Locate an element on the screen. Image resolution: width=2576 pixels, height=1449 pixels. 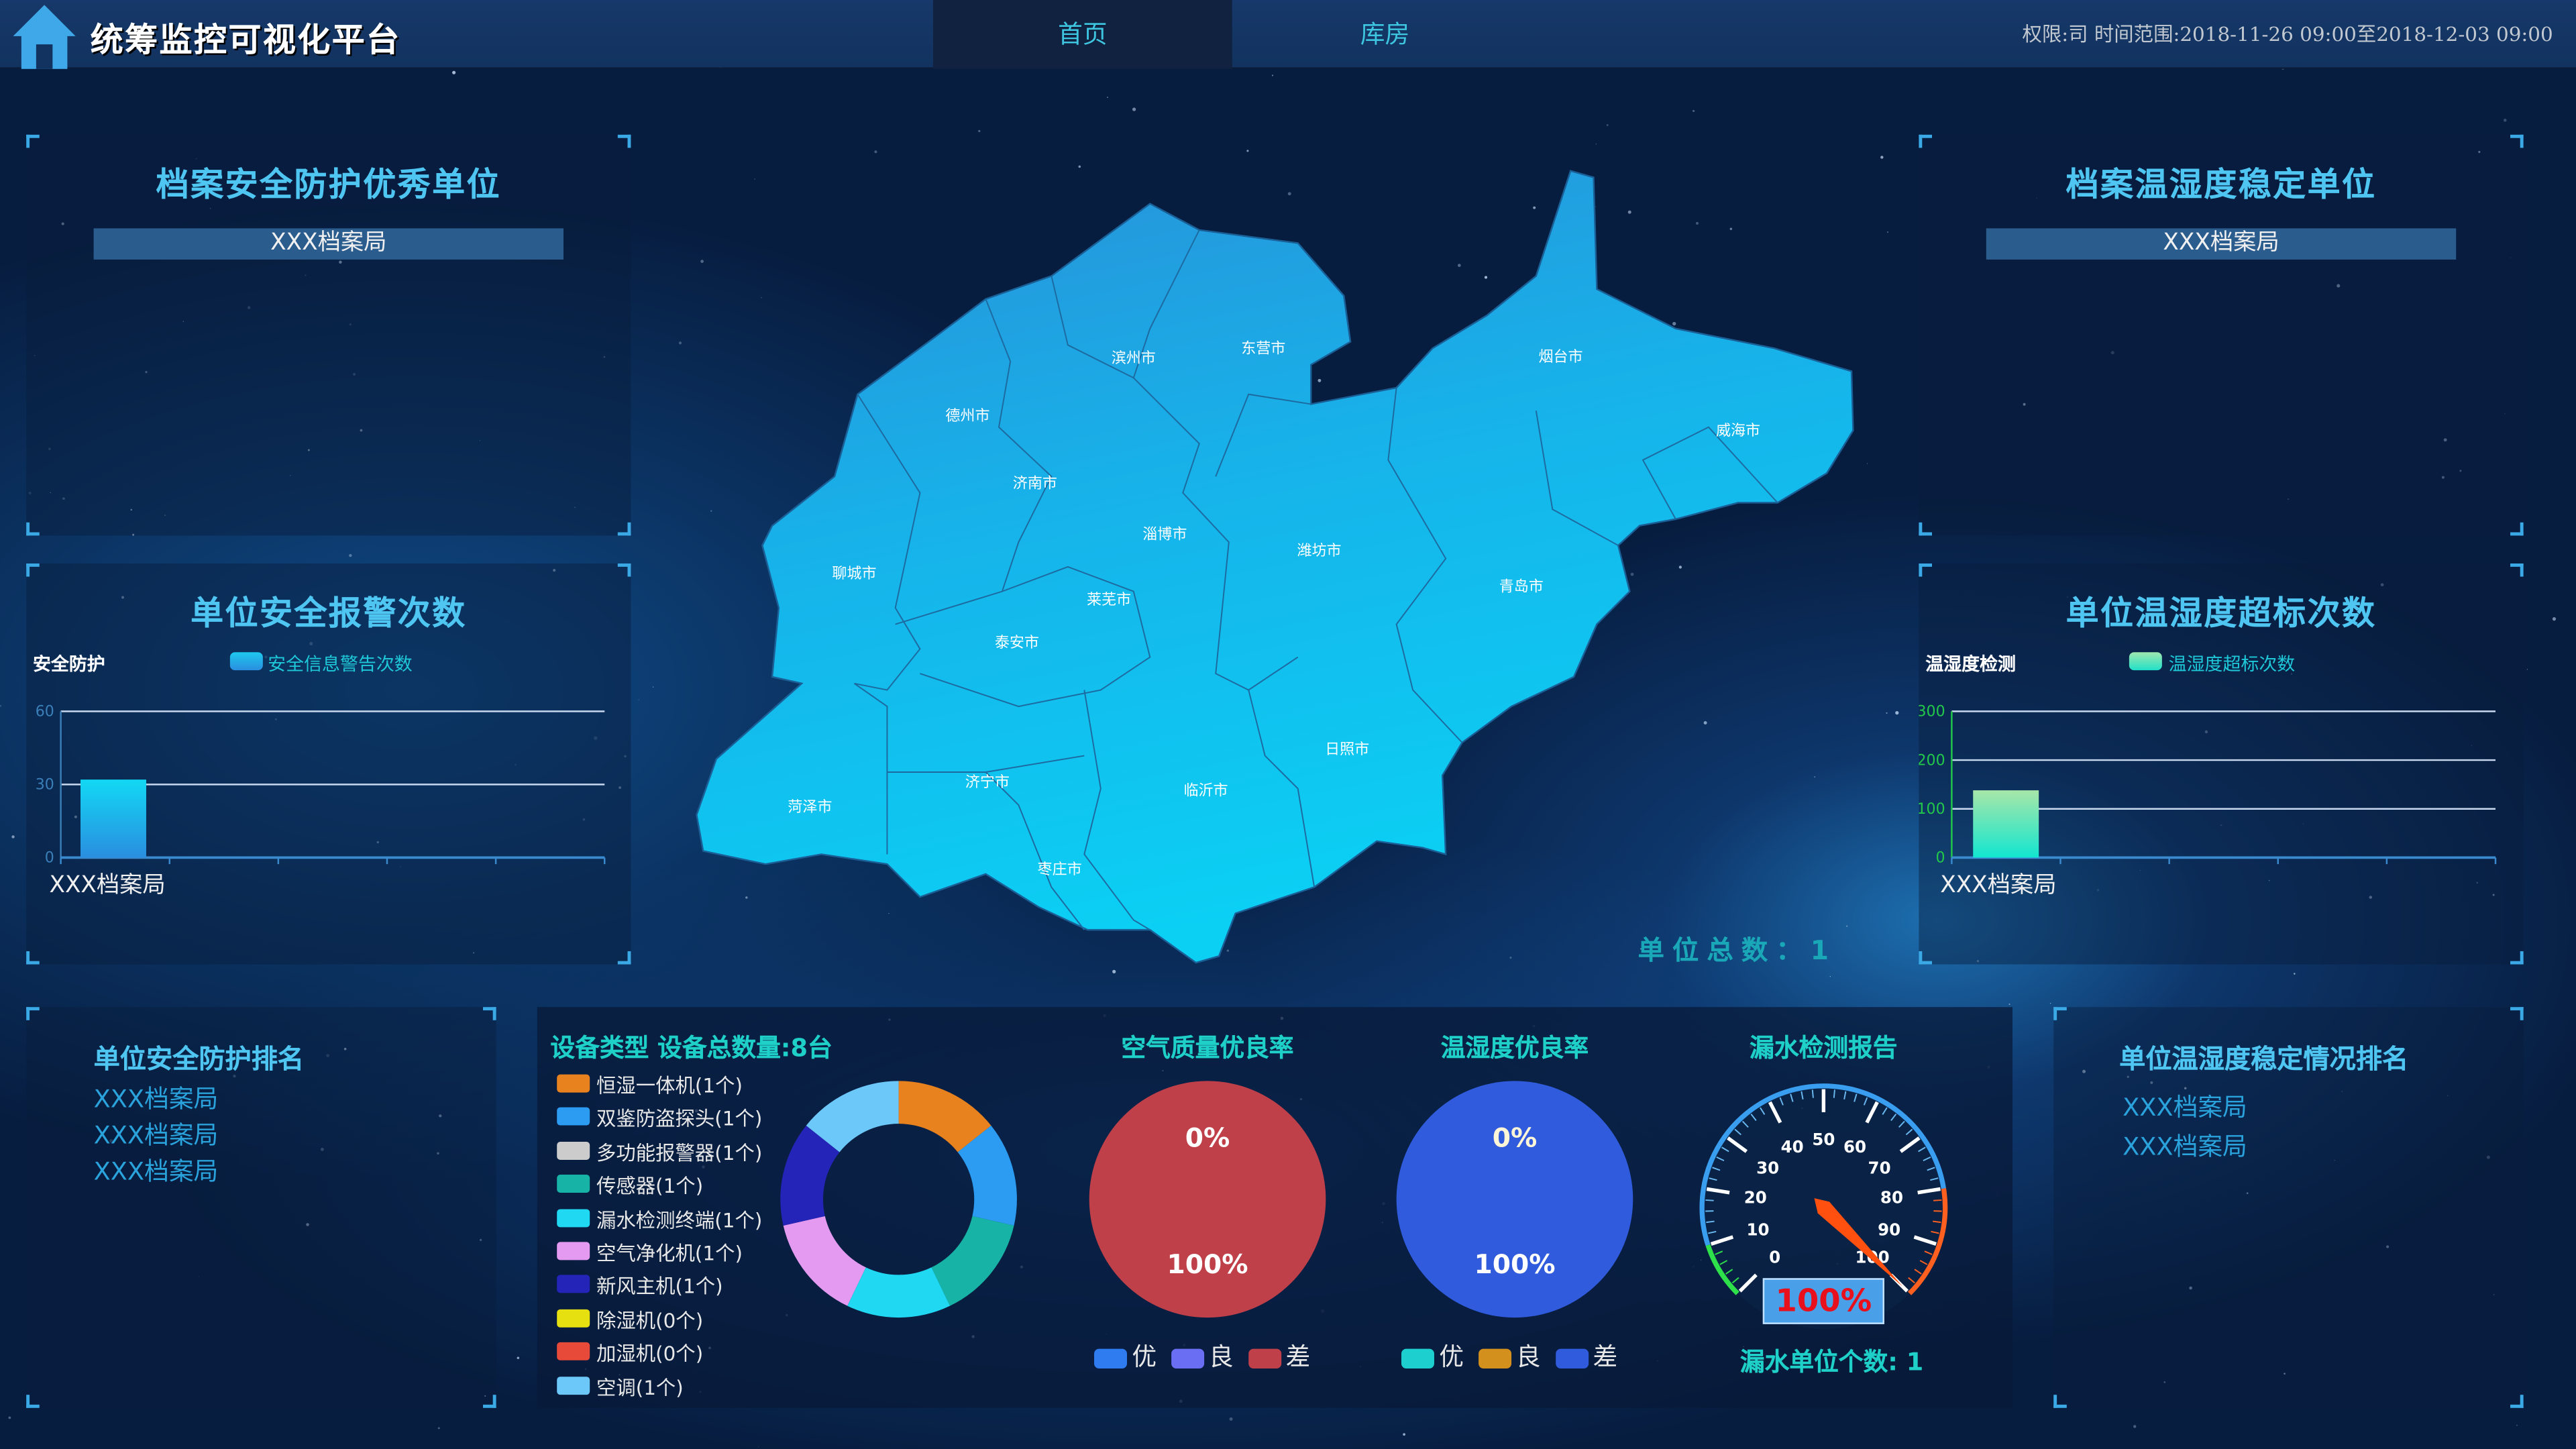
city-label: 济宁市 is located at coordinates (987, 782).